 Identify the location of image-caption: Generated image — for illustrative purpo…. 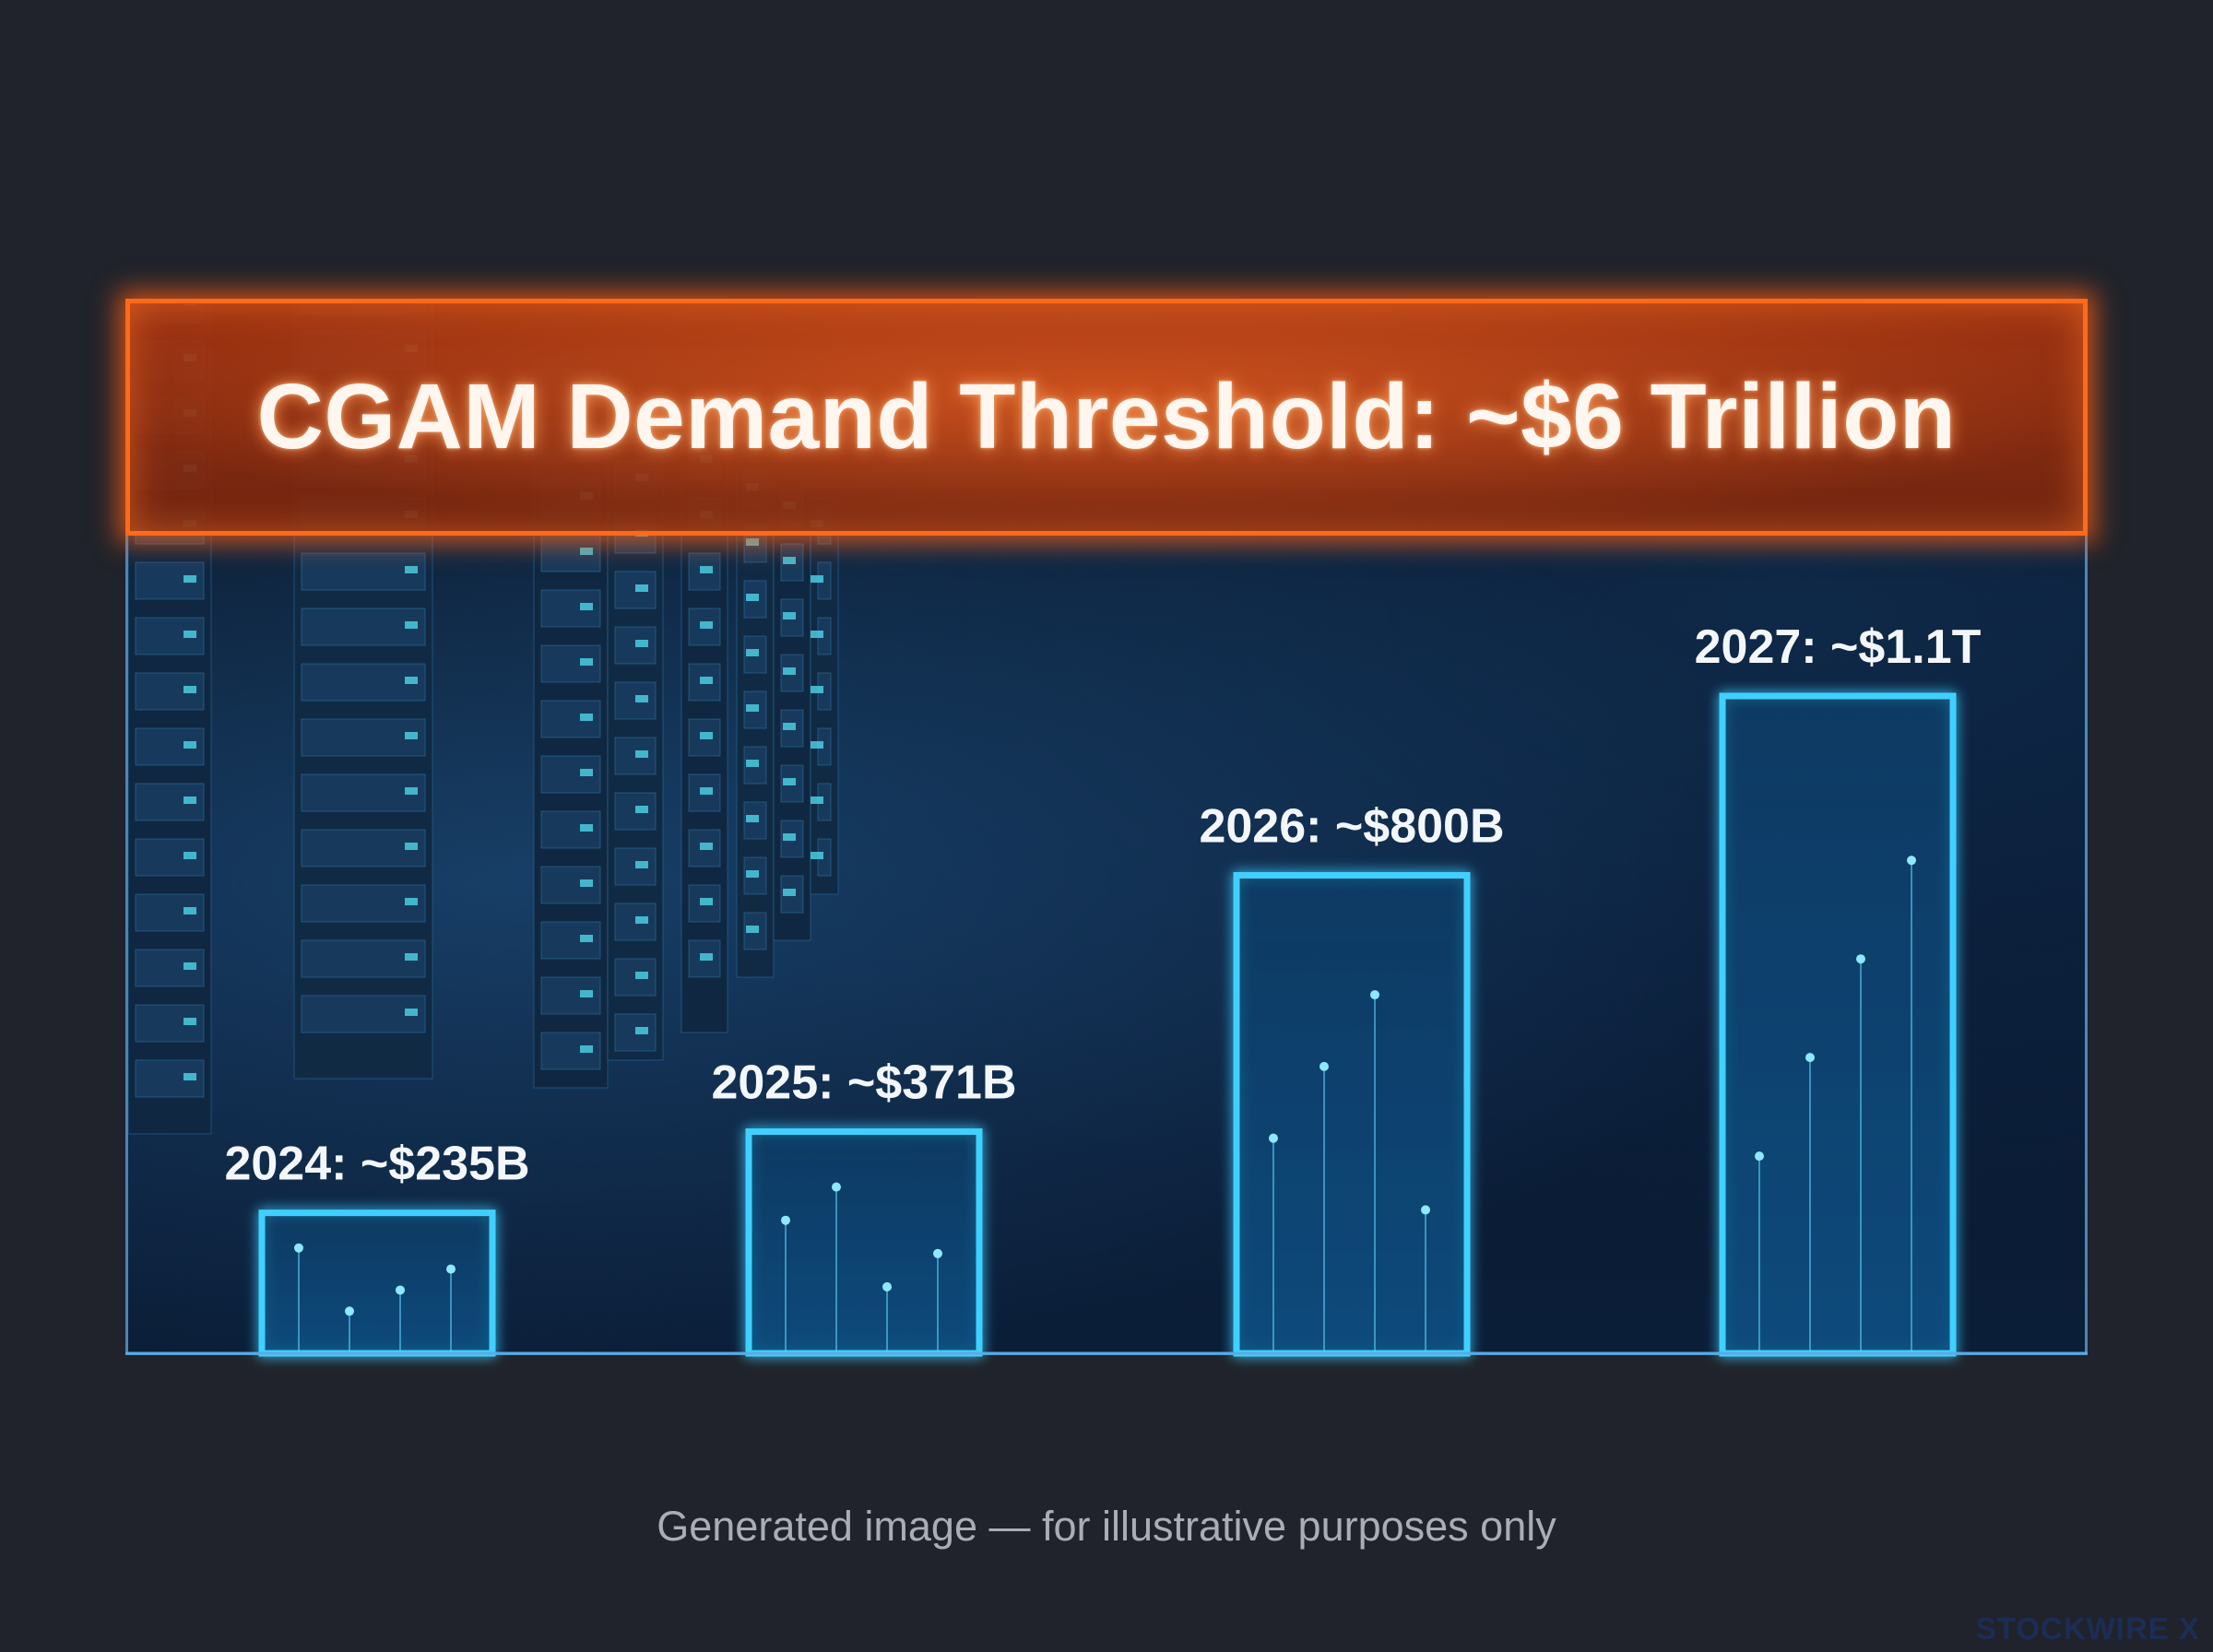
(1106, 1526).